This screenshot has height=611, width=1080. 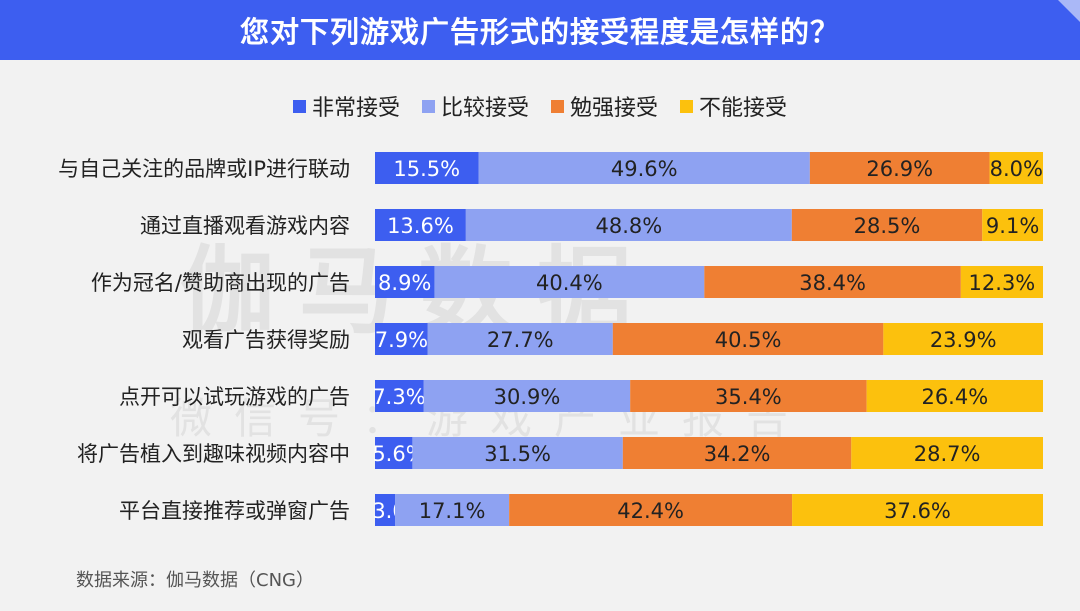 What do you see at coordinates (614, 108) in the screenshot?
I see `legend-label-2: 勉强接受` at bounding box center [614, 108].